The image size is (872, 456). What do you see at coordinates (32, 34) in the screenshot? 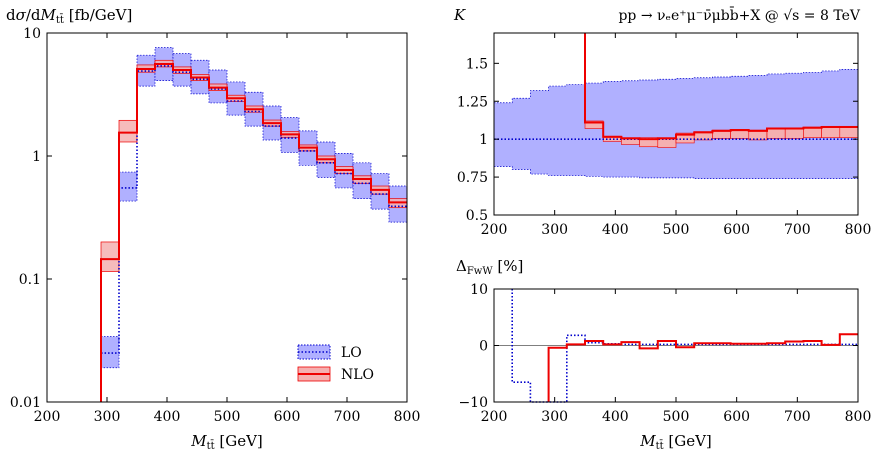
I see `main-ytick-label: 10` at bounding box center [32, 34].